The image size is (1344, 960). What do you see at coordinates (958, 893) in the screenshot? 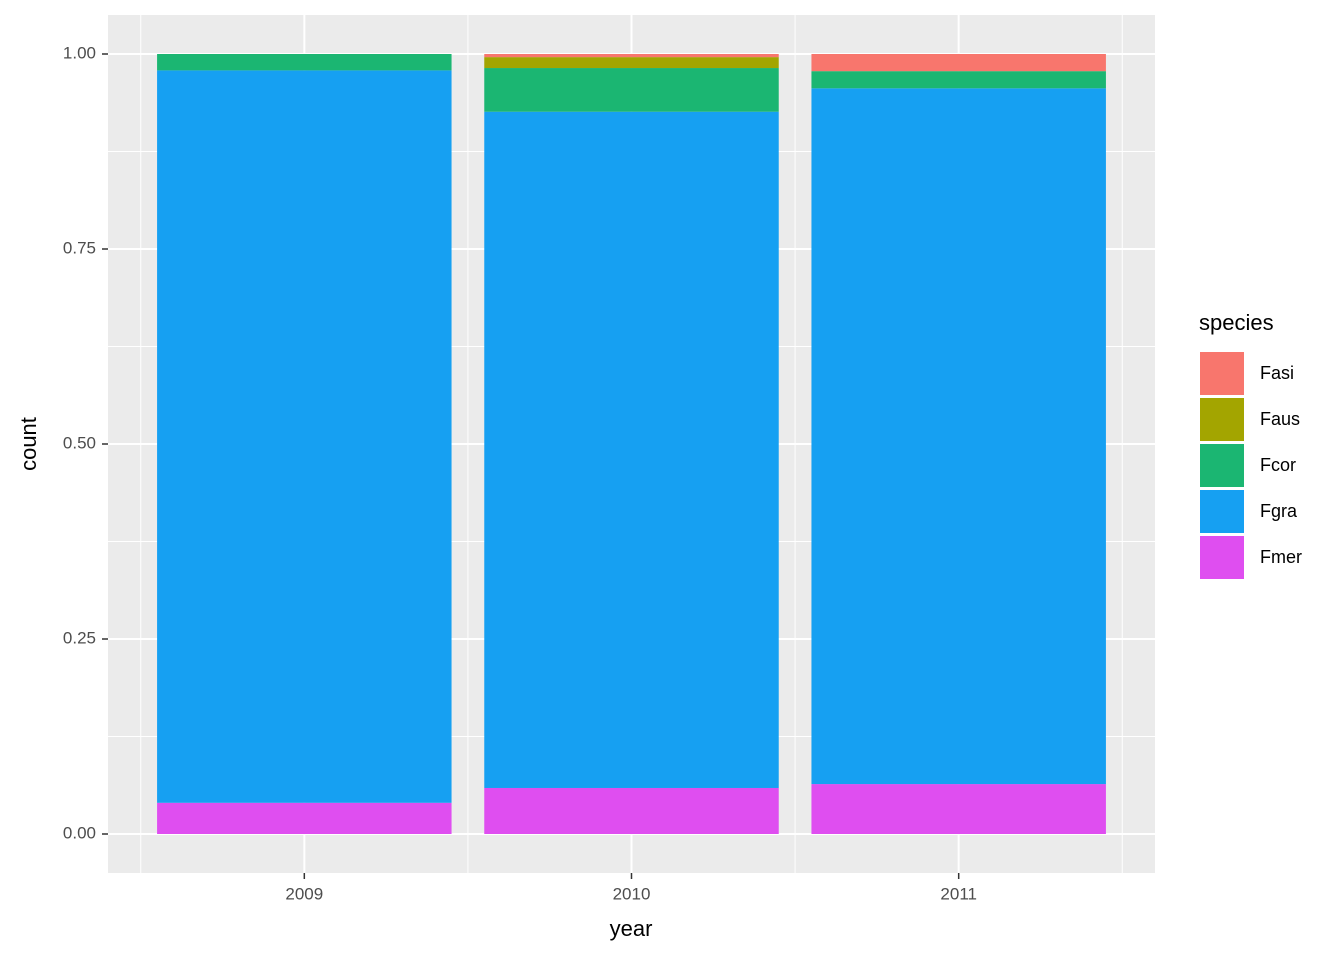
I see `x-tick-label: 2011` at bounding box center [958, 893].